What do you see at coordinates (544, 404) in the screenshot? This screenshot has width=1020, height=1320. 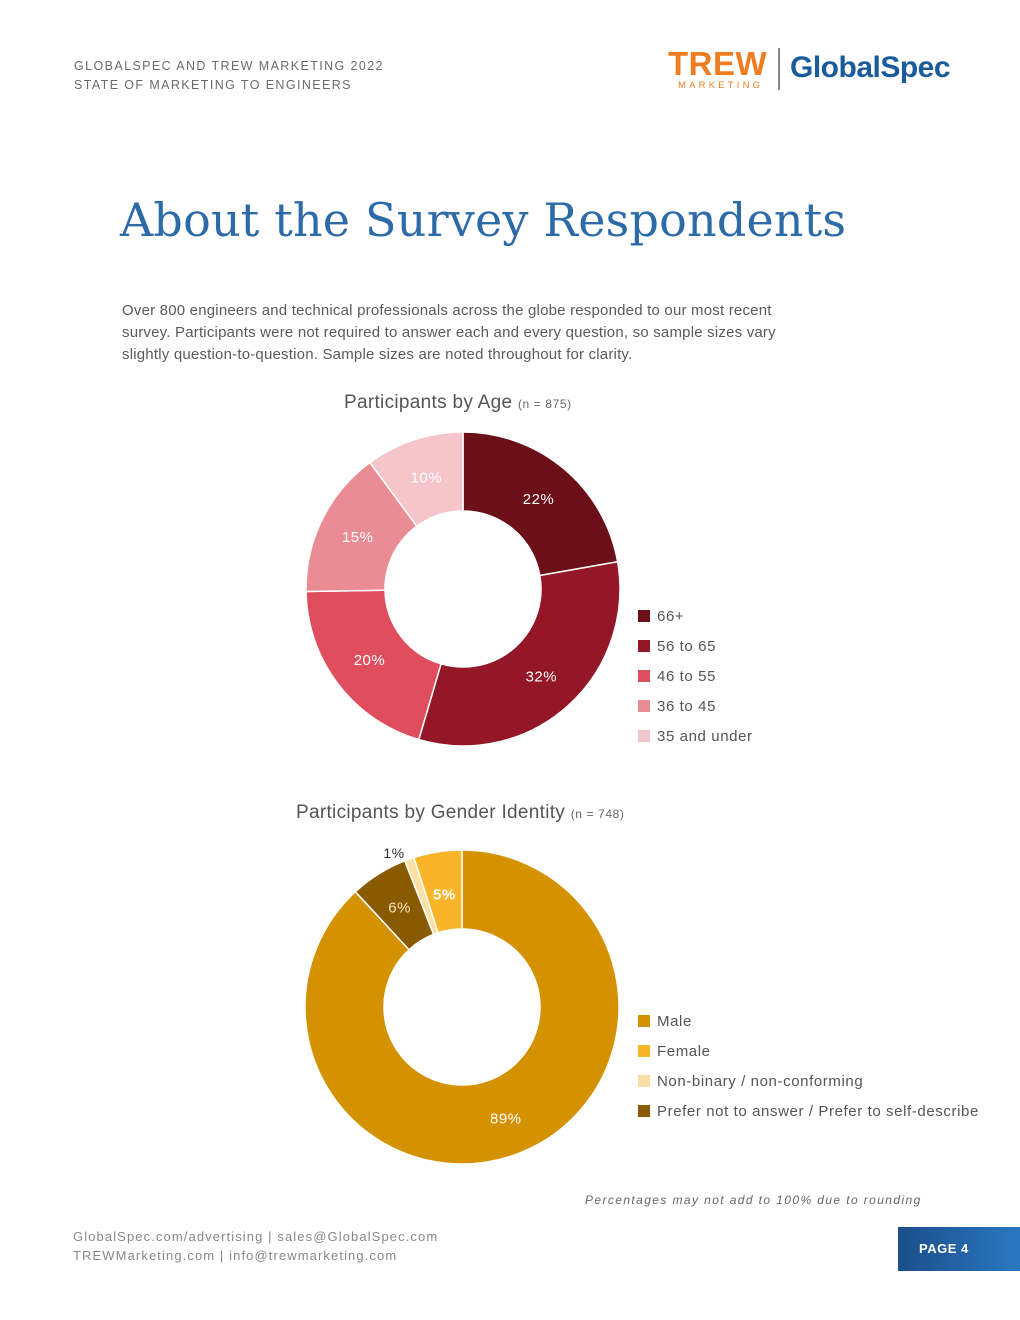 I see `age-chart-sample-size: (n = 875)` at bounding box center [544, 404].